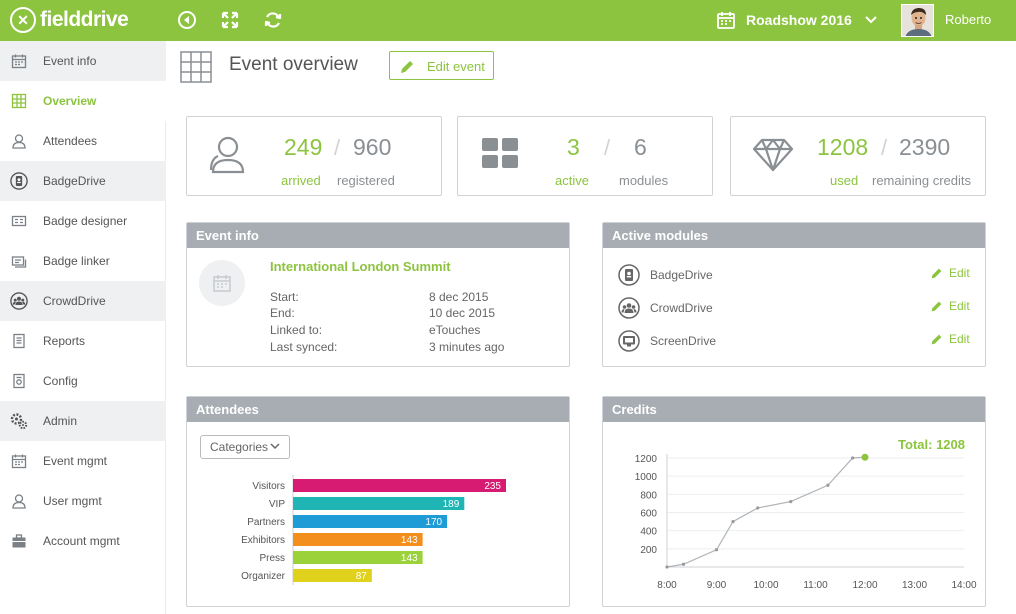 This screenshot has width=1016, height=614. I want to click on refresh-icon, so click(273, 20).